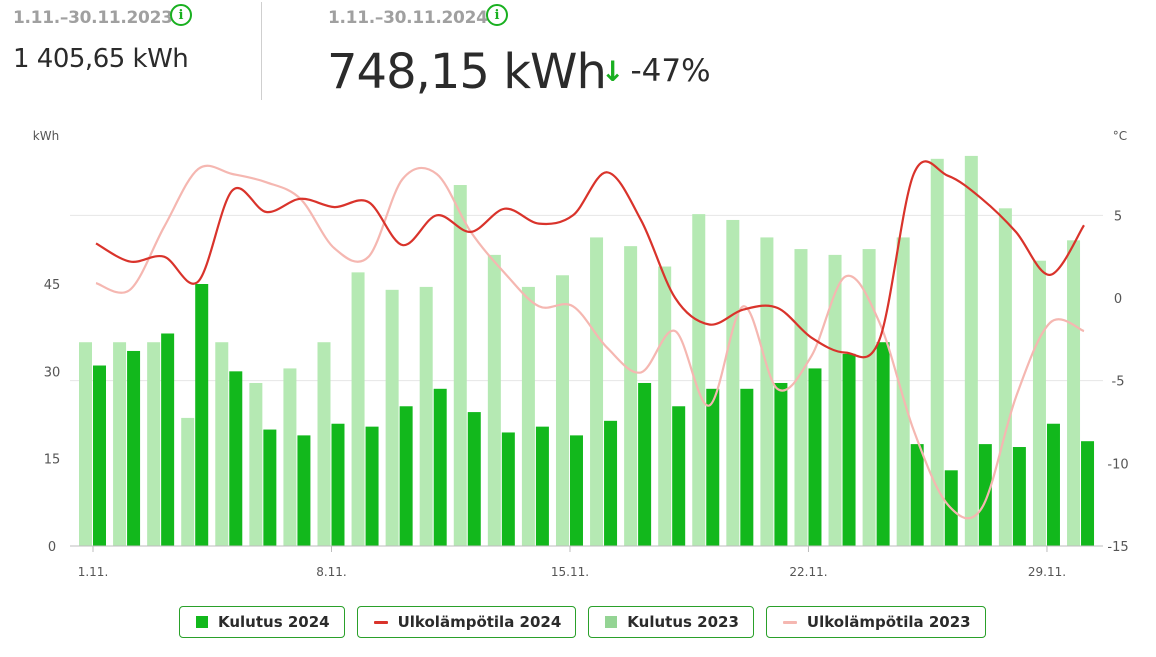  Describe the element at coordinates (479, 622) in the screenshot. I see `legend-label: Ulkolämpötila 2024` at that location.